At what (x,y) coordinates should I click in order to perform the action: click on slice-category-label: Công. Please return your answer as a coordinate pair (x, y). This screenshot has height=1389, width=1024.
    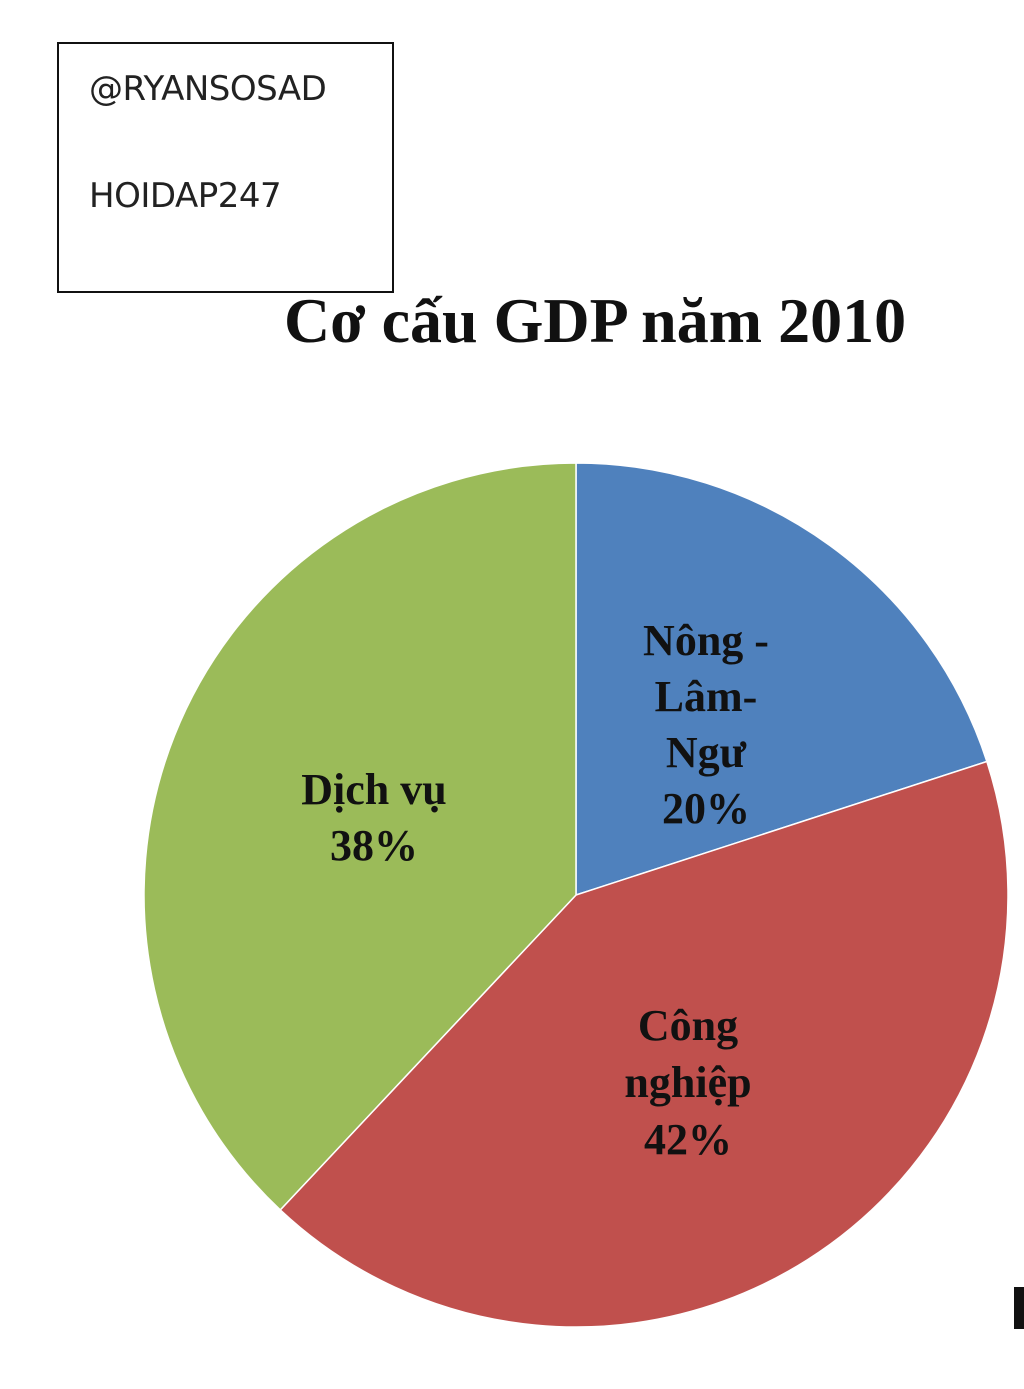
    Looking at the image, I should click on (688, 1025).